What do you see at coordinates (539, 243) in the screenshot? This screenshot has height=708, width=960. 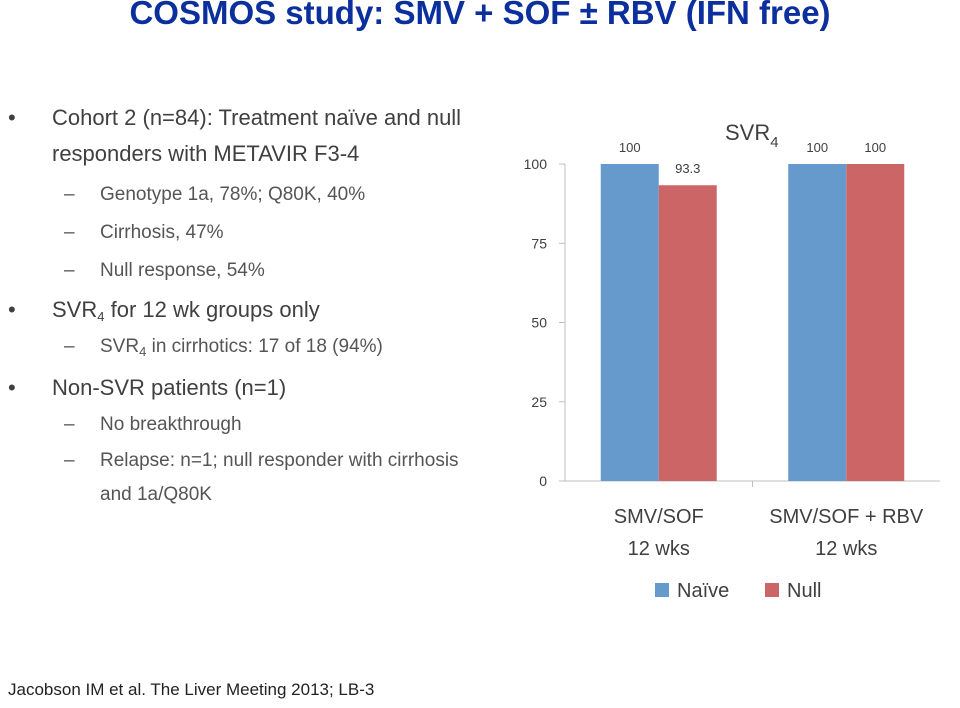 I see `y-tick-label: 75` at bounding box center [539, 243].